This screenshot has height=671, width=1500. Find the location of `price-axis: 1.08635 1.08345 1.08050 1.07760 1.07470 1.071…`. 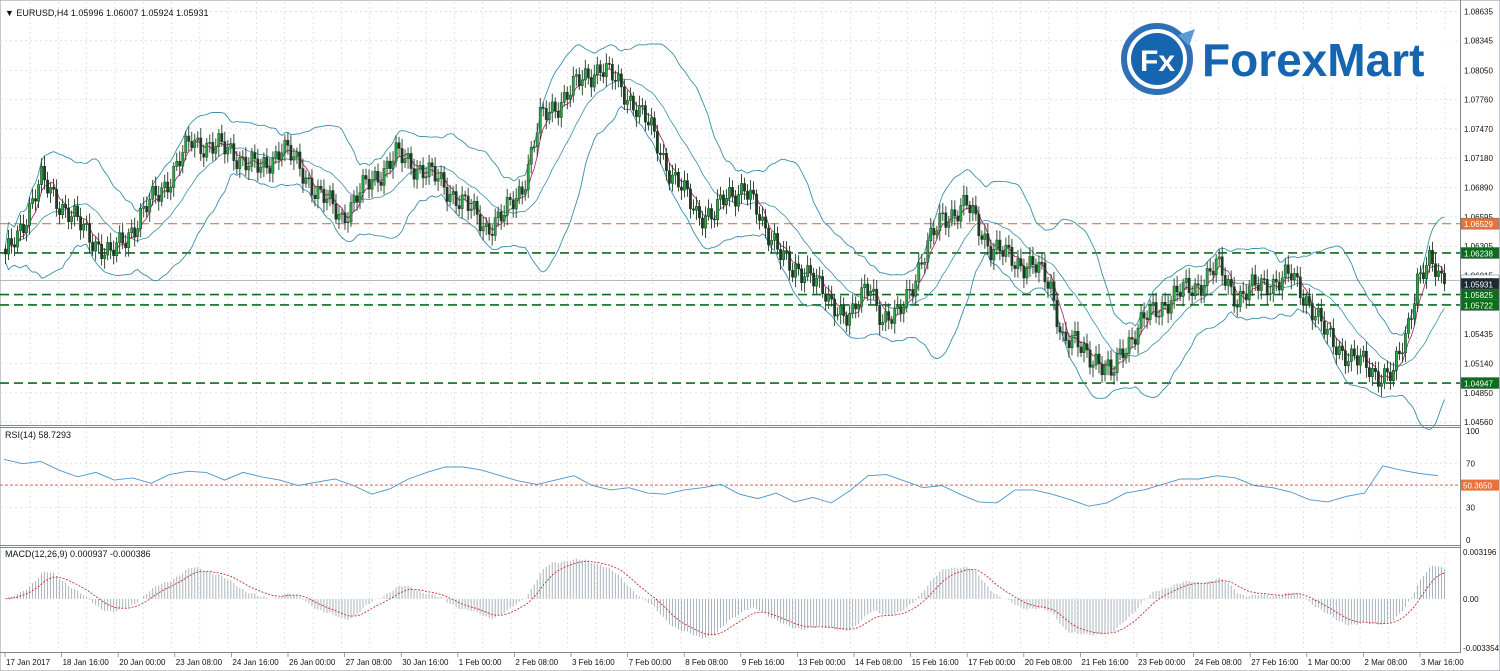

price-axis: 1.08635 1.08345 1.08050 1.07760 1.07470 1.071… is located at coordinates (1478, 217).